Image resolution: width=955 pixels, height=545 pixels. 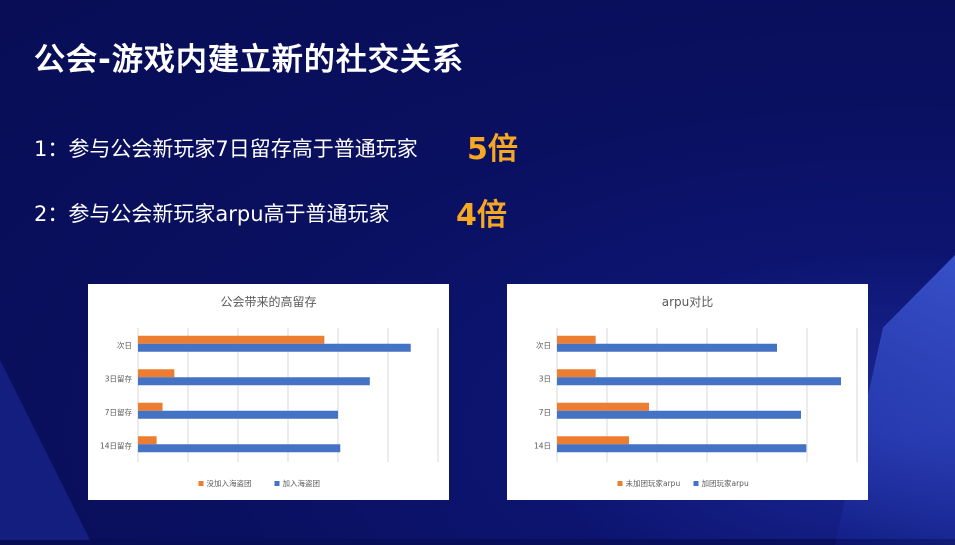 I want to click on point-1-highlight: 5倍, so click(x=492, y=149).